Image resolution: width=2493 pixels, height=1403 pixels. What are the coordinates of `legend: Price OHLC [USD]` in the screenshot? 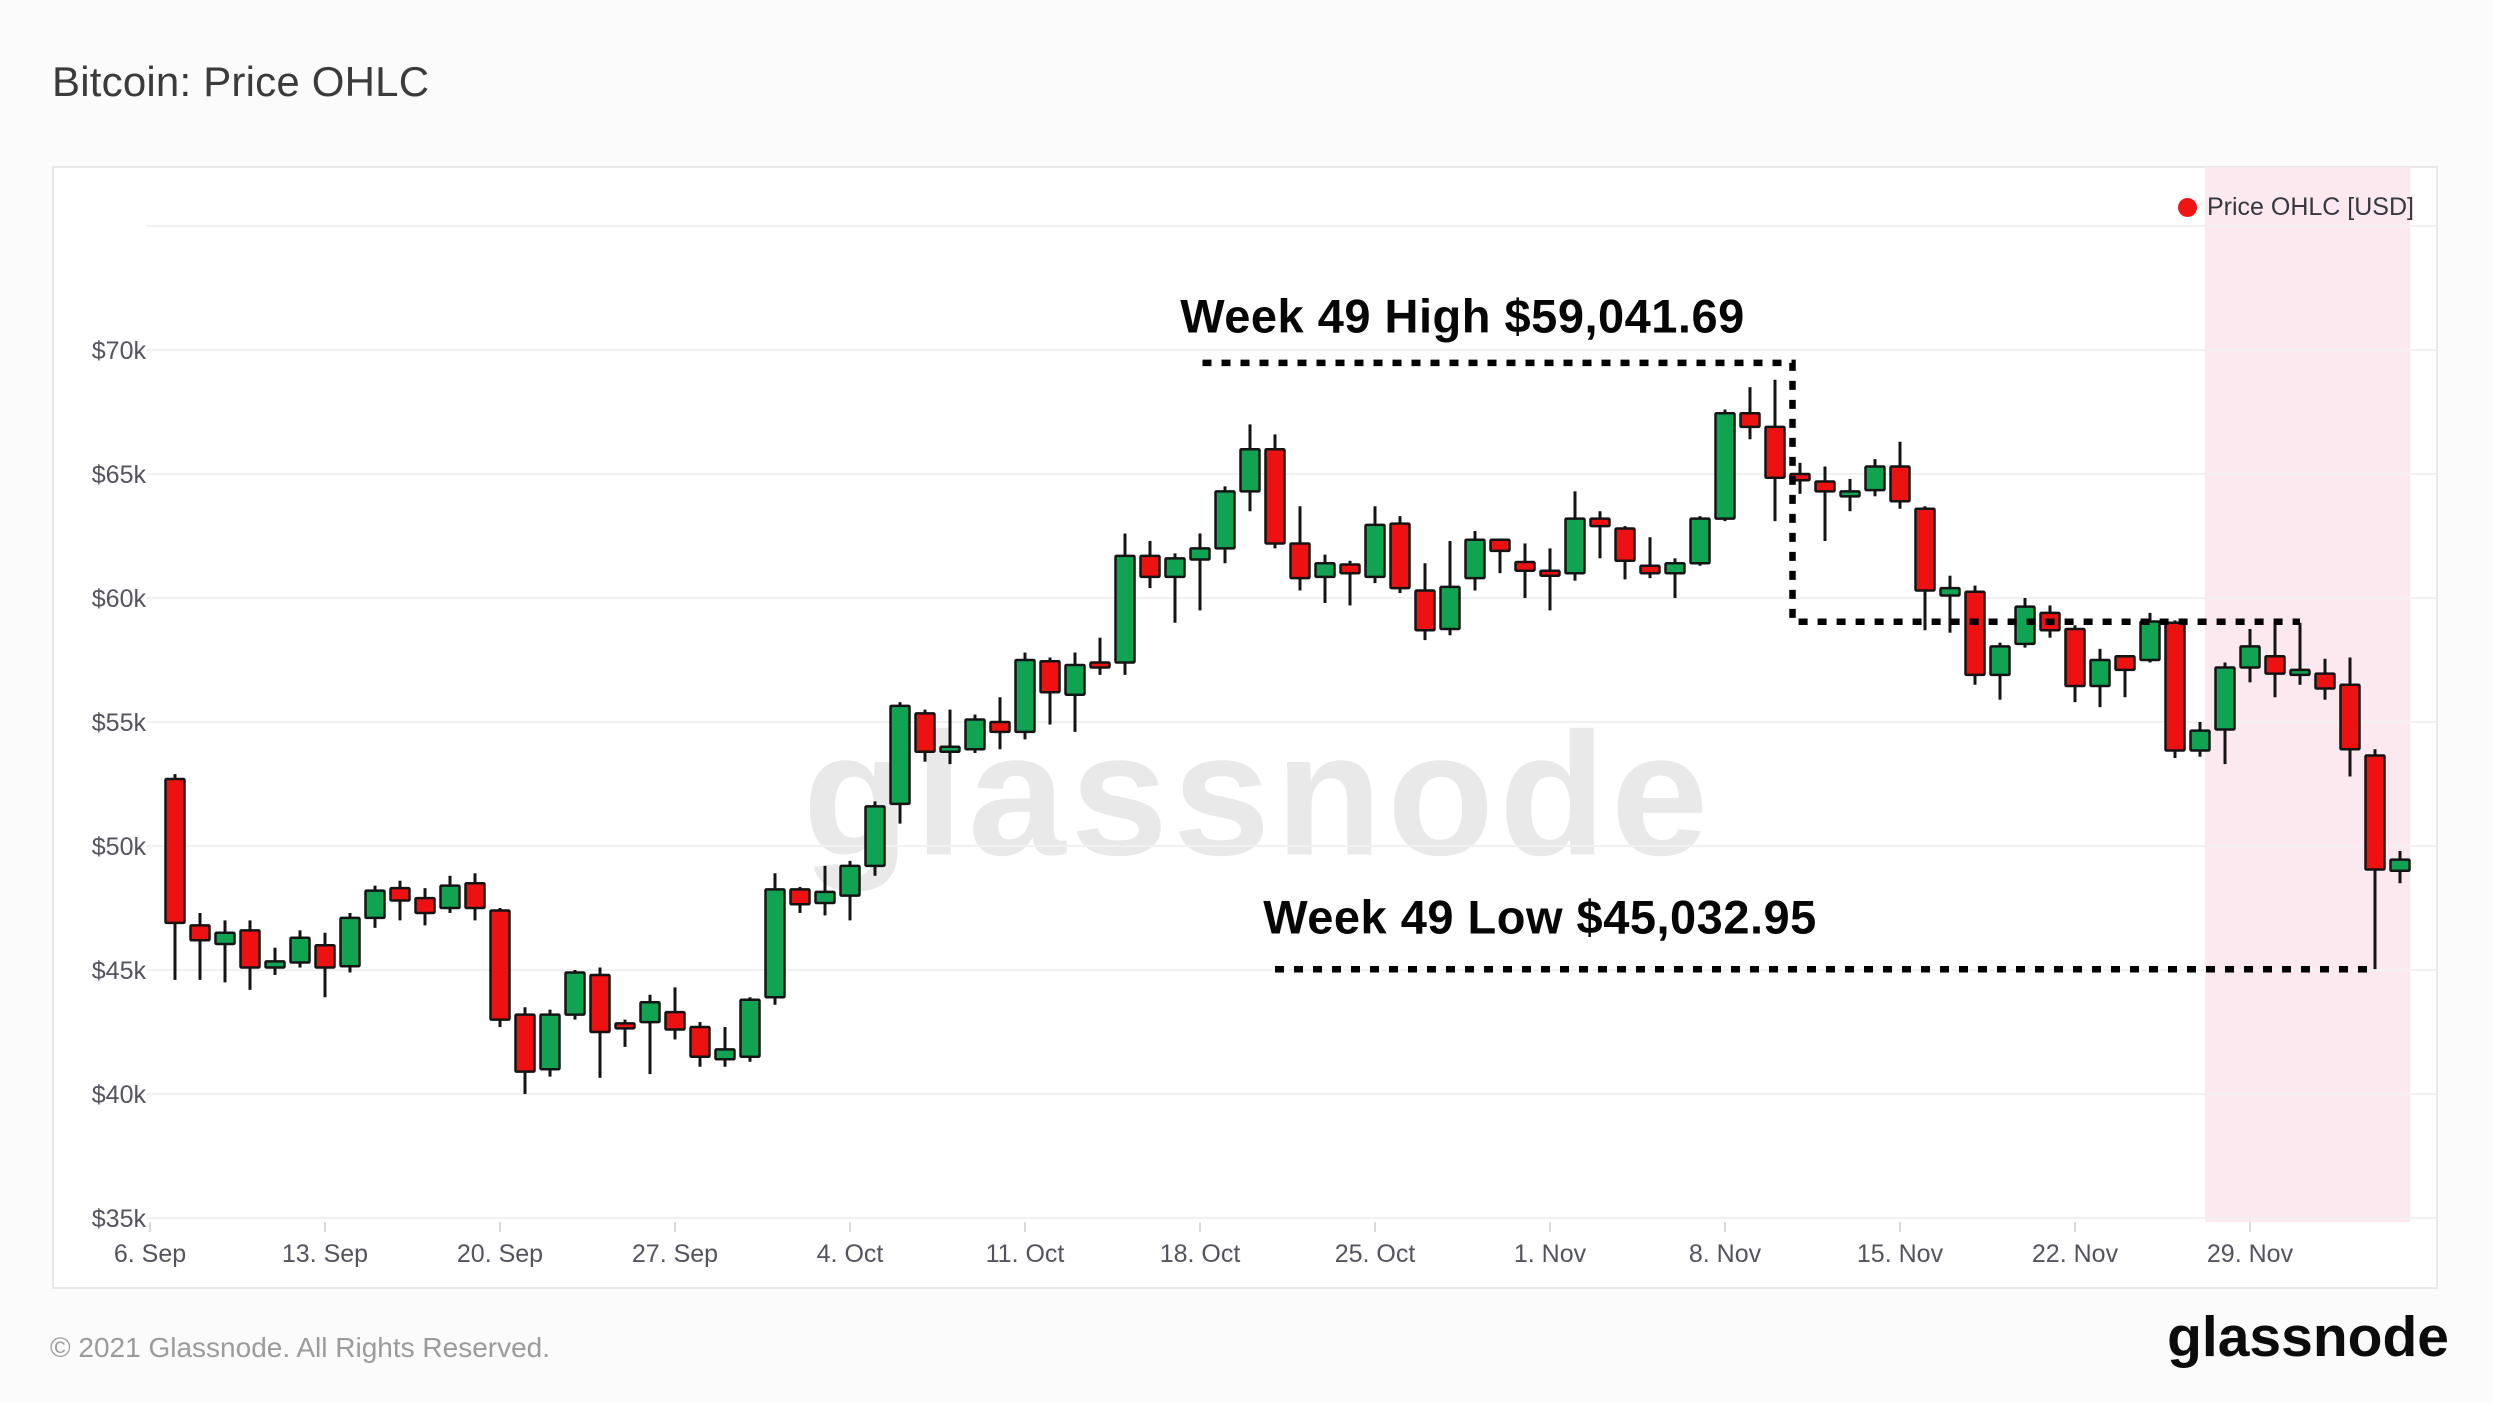 It's located at (2296, 207).